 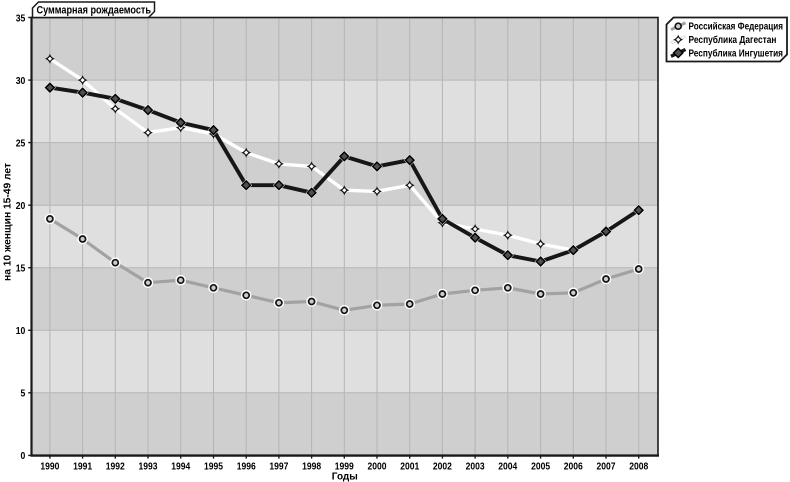 I want to click on svg-text: Республика Дагестан, so click(x=733, y=40).